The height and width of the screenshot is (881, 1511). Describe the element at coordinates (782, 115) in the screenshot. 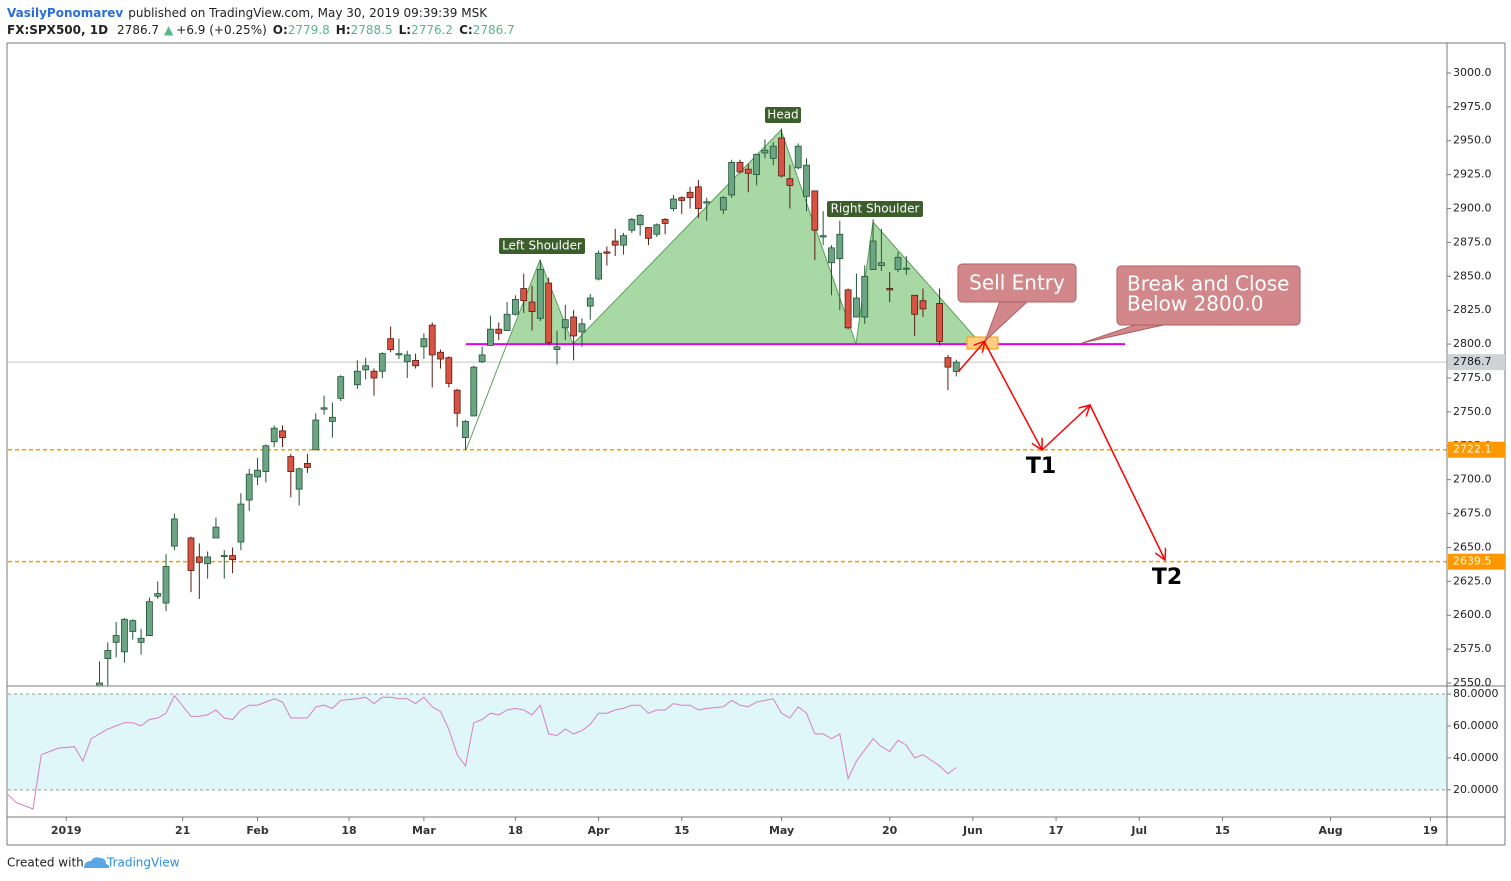

I see `label-head: Head` at that location.